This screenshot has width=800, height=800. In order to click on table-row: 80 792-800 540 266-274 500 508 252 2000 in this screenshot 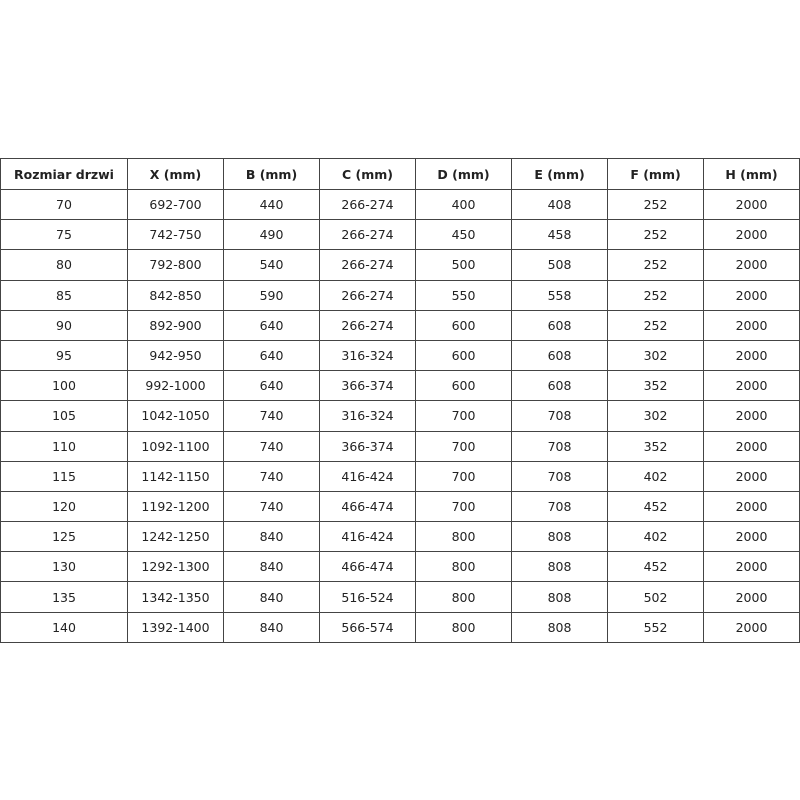, I will do `click(400, 265)`.